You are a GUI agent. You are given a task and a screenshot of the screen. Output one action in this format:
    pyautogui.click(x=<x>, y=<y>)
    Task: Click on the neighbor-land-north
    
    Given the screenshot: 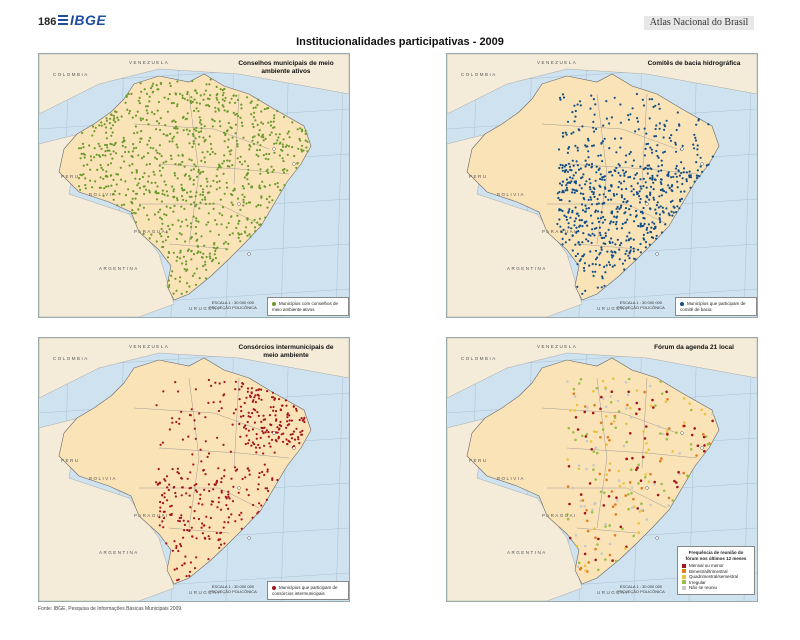 What is the action you would take?
    pyautogui.click(x=194, y=84)
    